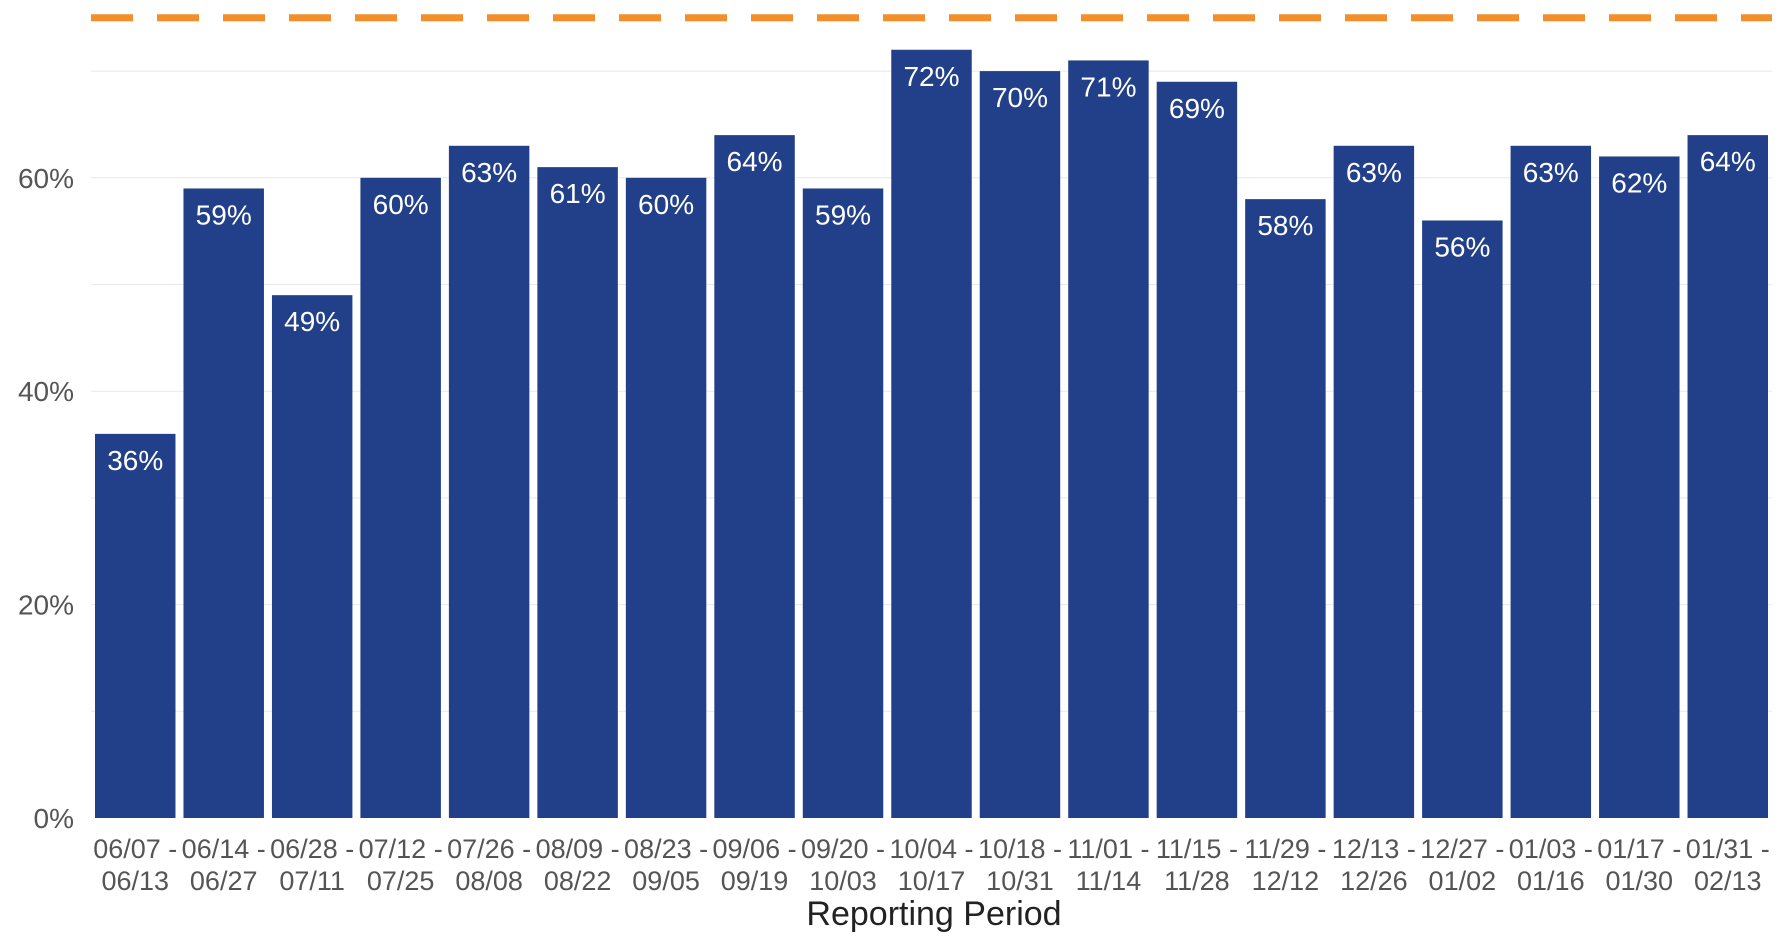 Image resolution: width=1780 pixels, height=939 pixels. Describe the element at coordinates (1108, 849) in the screenshot. I see `x-tick-label: 11/01 -` at that location.